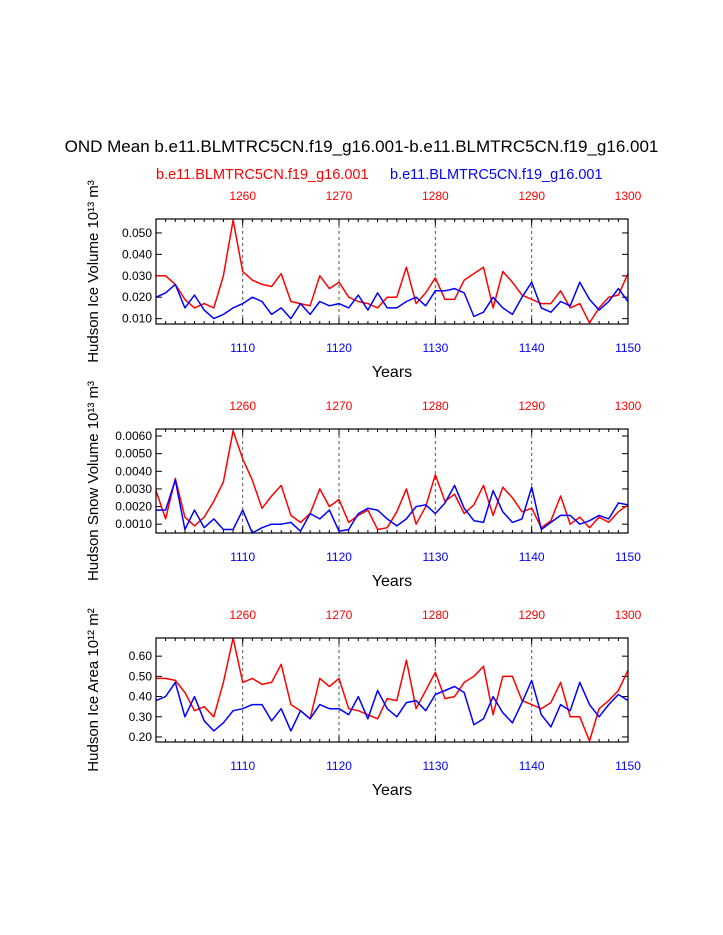 This screenshot has width=723, height=935. What do you see at coordinates (93, 481) in the screenshot?
I see `y-axis-label: Hudson Snow Volume 10¹³ m³` at bounding box center [93, 481].